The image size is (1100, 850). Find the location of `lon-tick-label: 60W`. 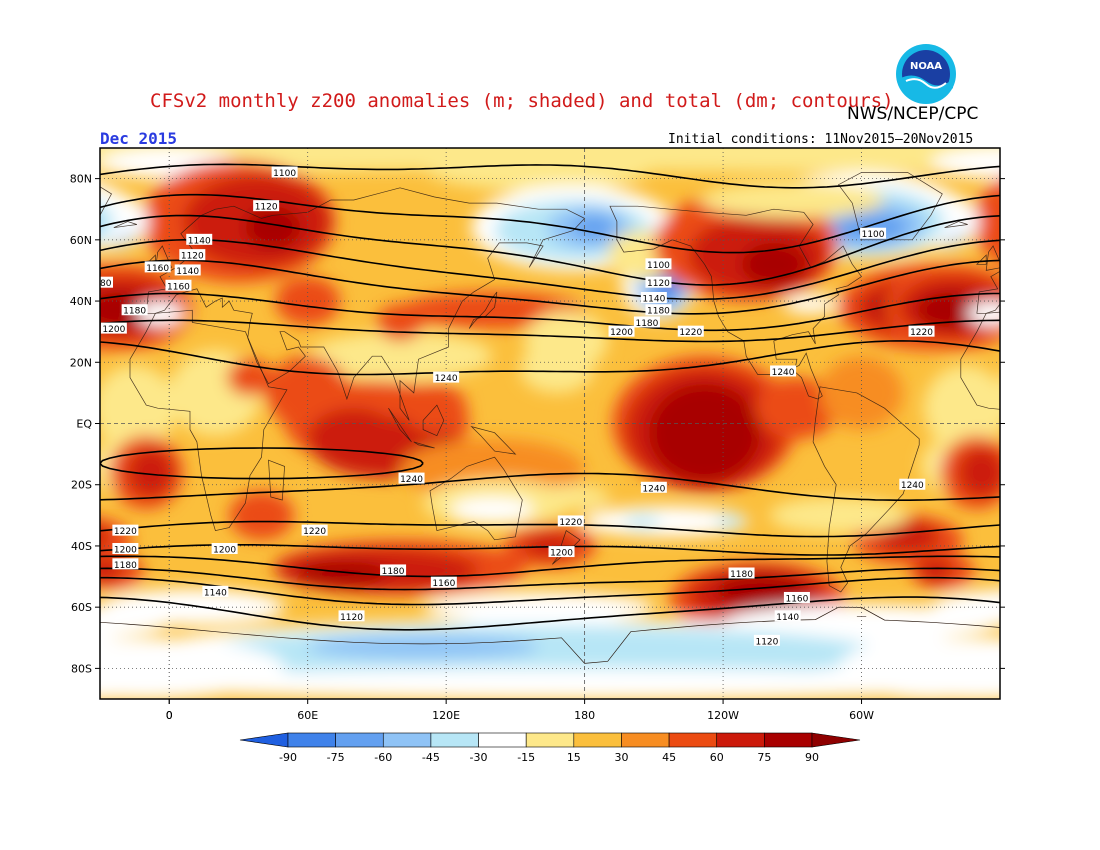

lon-tick-label: 60W is located at coordinates (861, 715).